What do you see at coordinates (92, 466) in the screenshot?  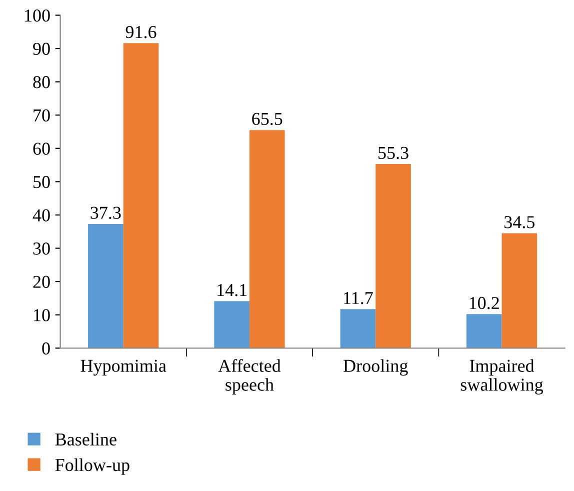 I see `legend-label: Follow-up` at bounding box center [92, 466].